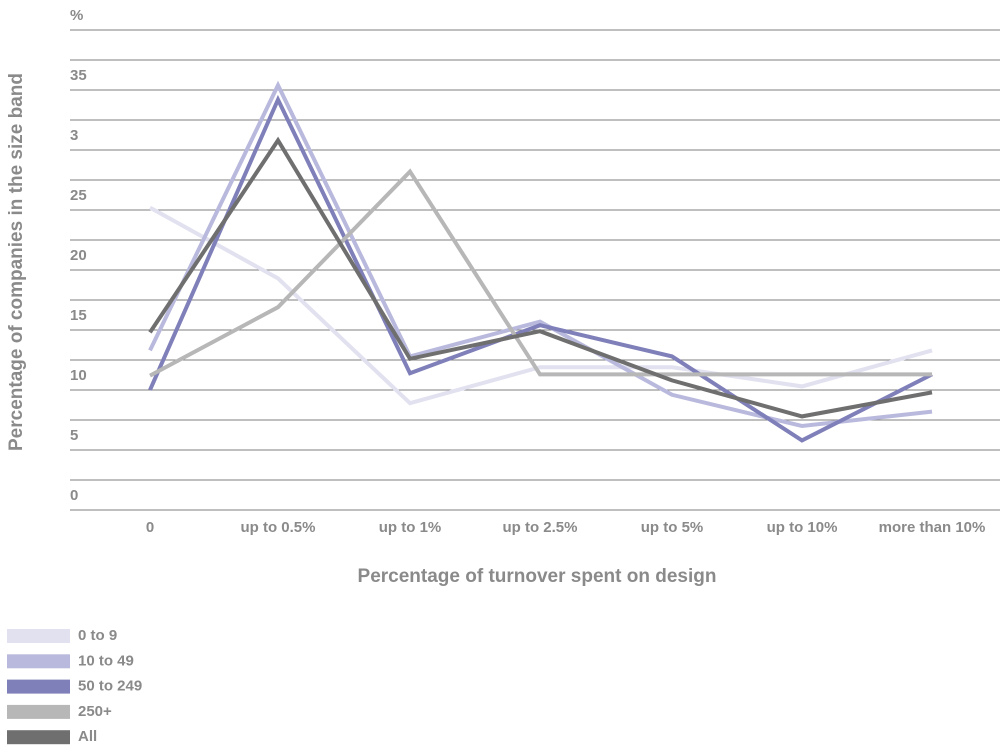  I want to click on y-tick-label: 10, so click(78, 375).